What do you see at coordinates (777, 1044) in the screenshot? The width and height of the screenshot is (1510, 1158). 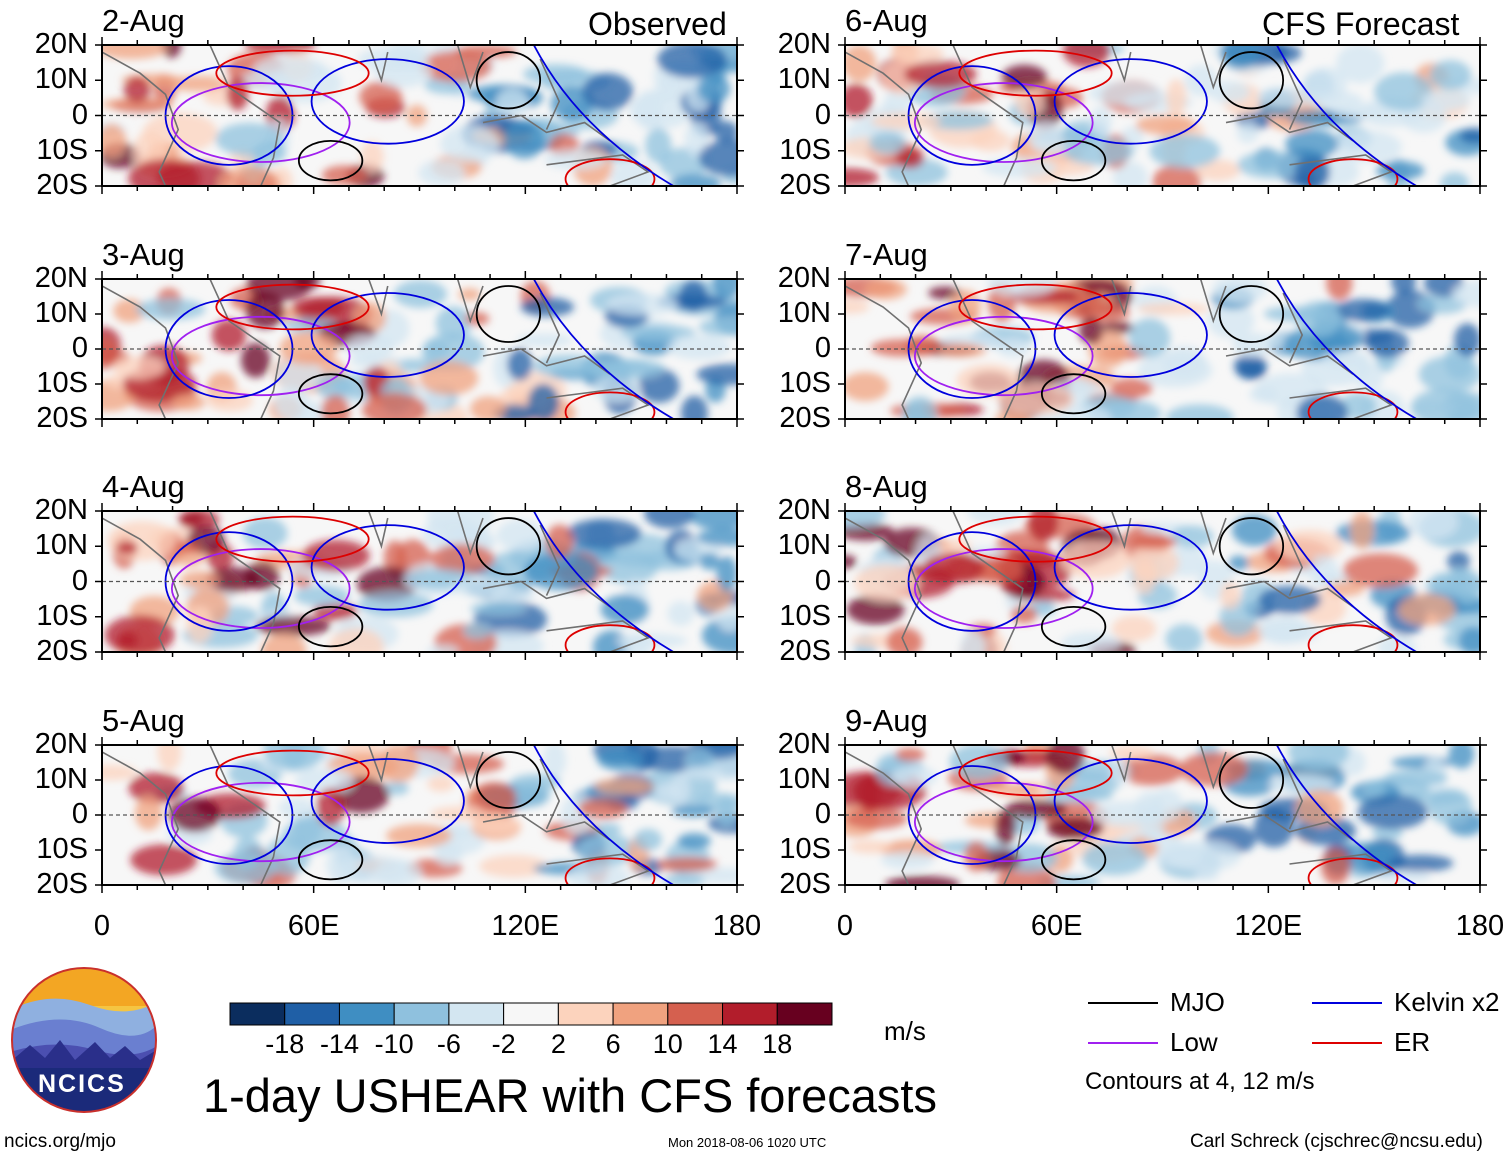 I see `colorbar-tick: 18` at bounding box center [777, 1044].